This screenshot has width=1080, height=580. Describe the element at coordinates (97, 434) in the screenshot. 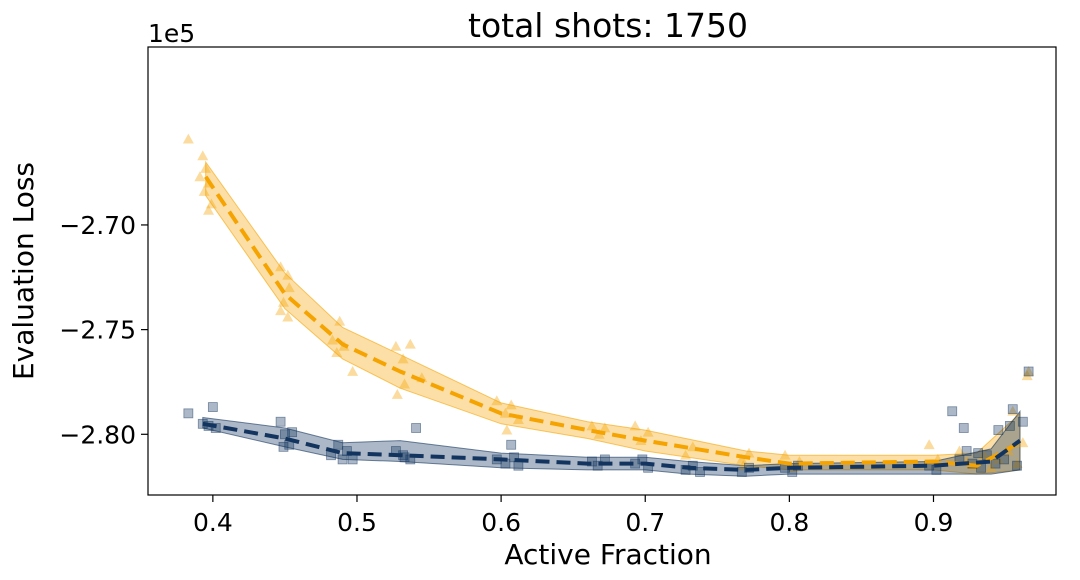

I see `y-tick-label: −2.80` at that location.